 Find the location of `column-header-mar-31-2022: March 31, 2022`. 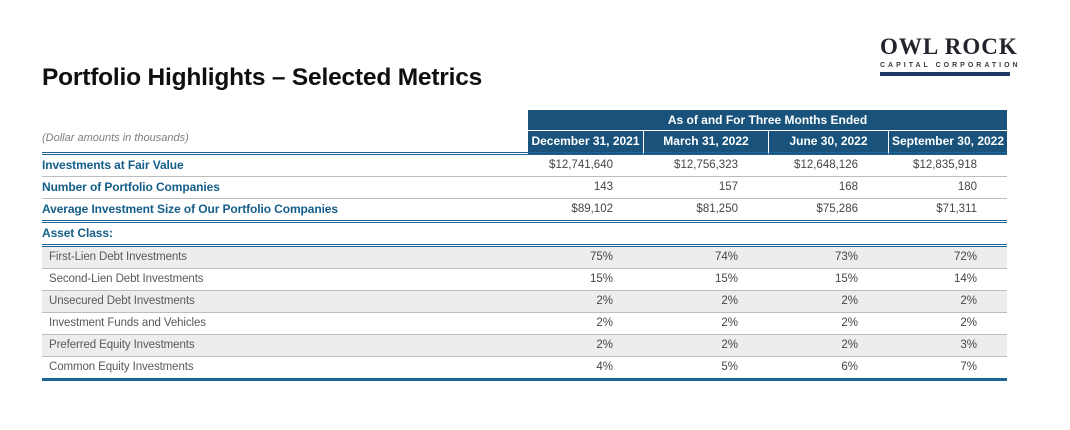

column-header-mar-31-2022: March 31, 2022 is located at coordinates (705, 143).